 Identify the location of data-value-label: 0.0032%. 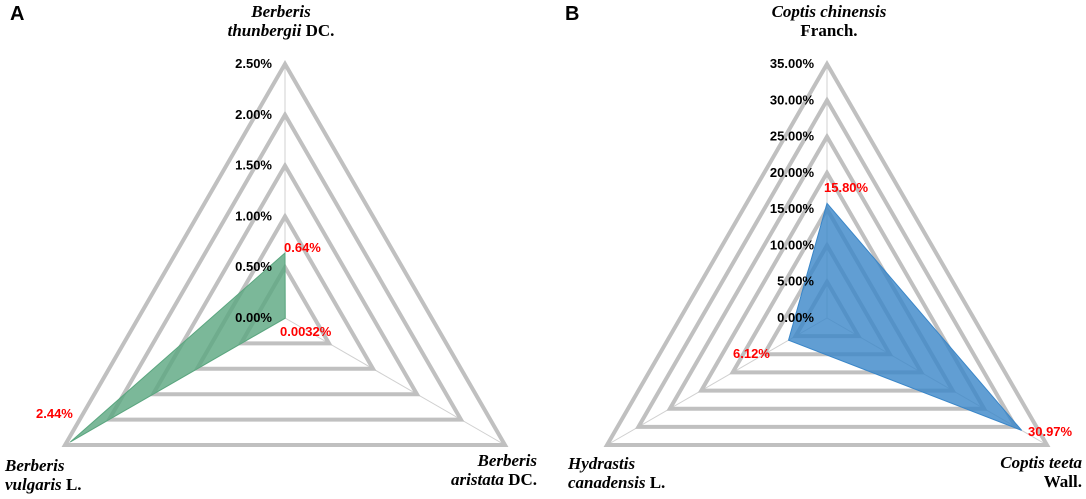
(306, 331).